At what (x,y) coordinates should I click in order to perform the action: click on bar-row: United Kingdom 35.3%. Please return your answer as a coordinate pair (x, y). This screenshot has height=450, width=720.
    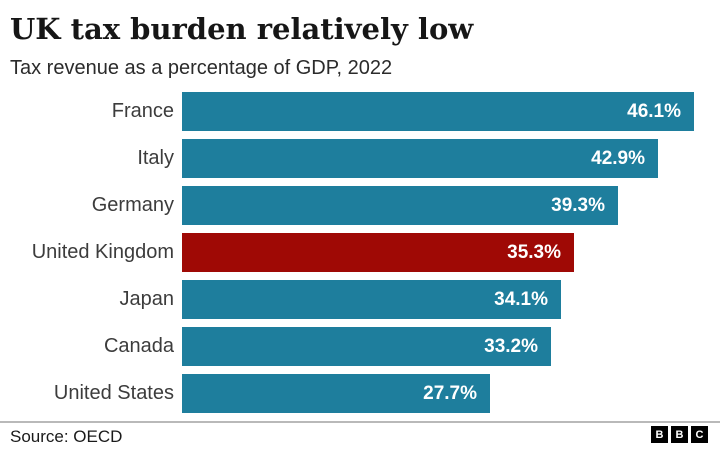
    Looking at the image, I should click on (360, 252).